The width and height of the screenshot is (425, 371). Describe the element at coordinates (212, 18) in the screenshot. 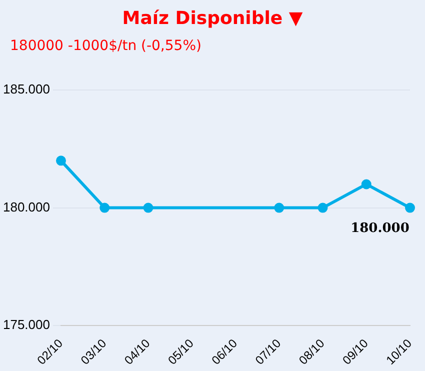

I see `chart-title: Maíz Disponible ▼` at that location.